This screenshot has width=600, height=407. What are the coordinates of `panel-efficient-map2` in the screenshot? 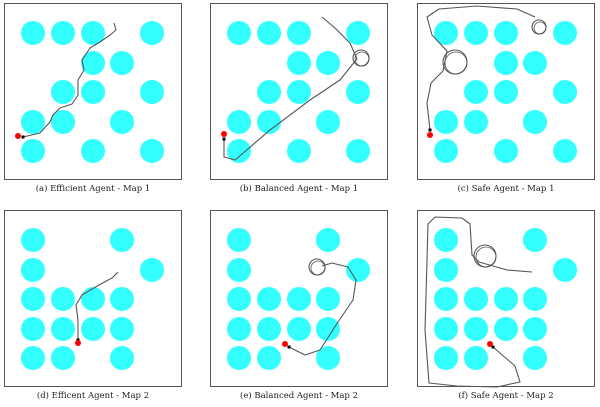 It's located at (93, 299).